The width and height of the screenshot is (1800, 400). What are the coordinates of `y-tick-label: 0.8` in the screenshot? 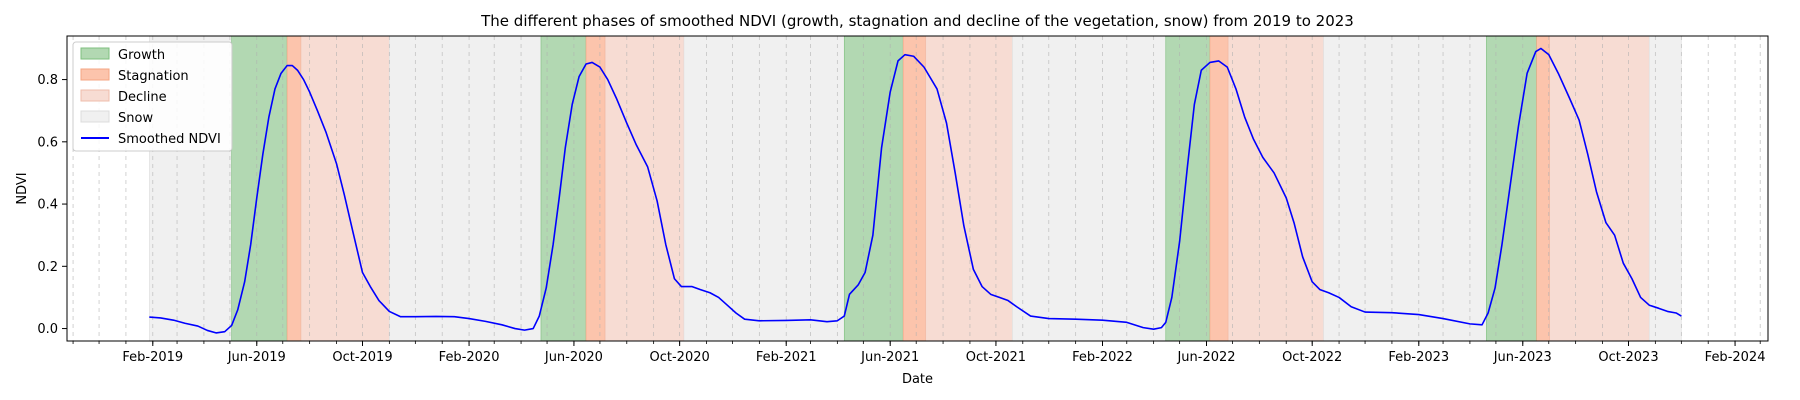 It's located at (47, 80).